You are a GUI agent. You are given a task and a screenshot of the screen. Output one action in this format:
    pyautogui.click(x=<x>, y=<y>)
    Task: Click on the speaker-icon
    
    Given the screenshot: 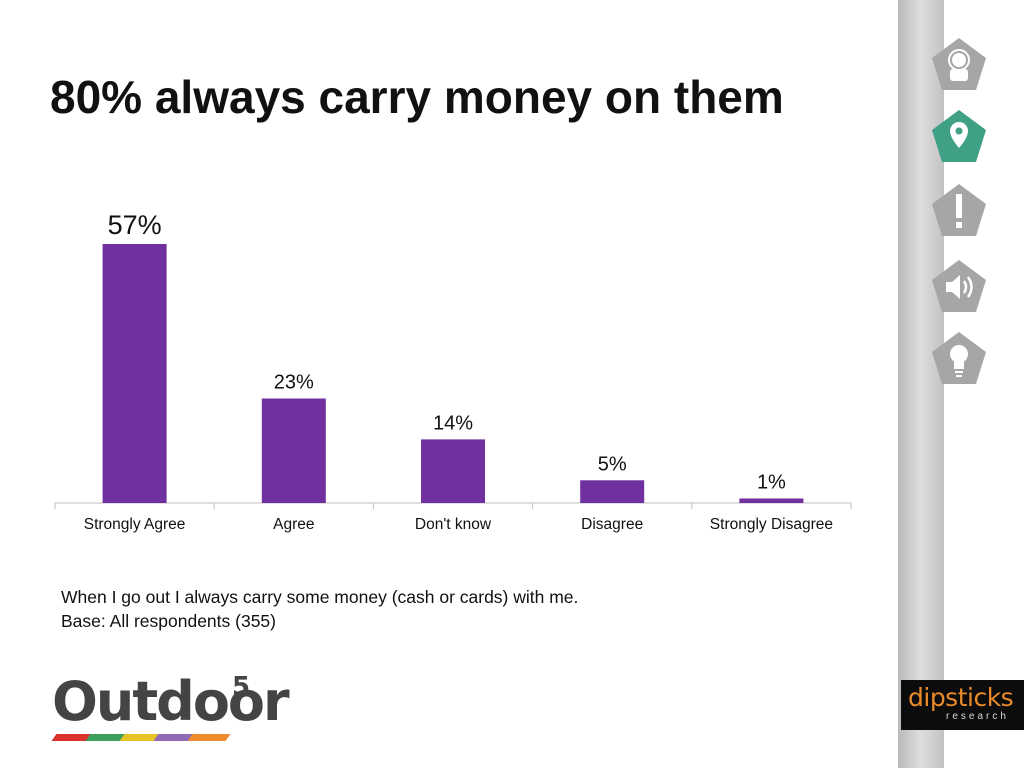 What is the action you would take?
    pyautogui.click(x=959, y=286)
    